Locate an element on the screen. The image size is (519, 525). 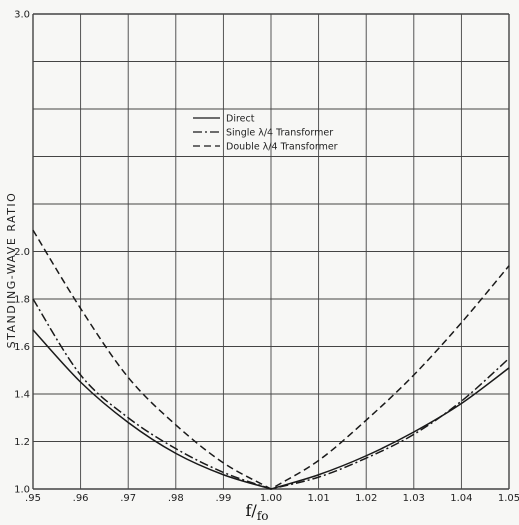
y-tick-label: 2.0 is located at coordinates (22, 252).